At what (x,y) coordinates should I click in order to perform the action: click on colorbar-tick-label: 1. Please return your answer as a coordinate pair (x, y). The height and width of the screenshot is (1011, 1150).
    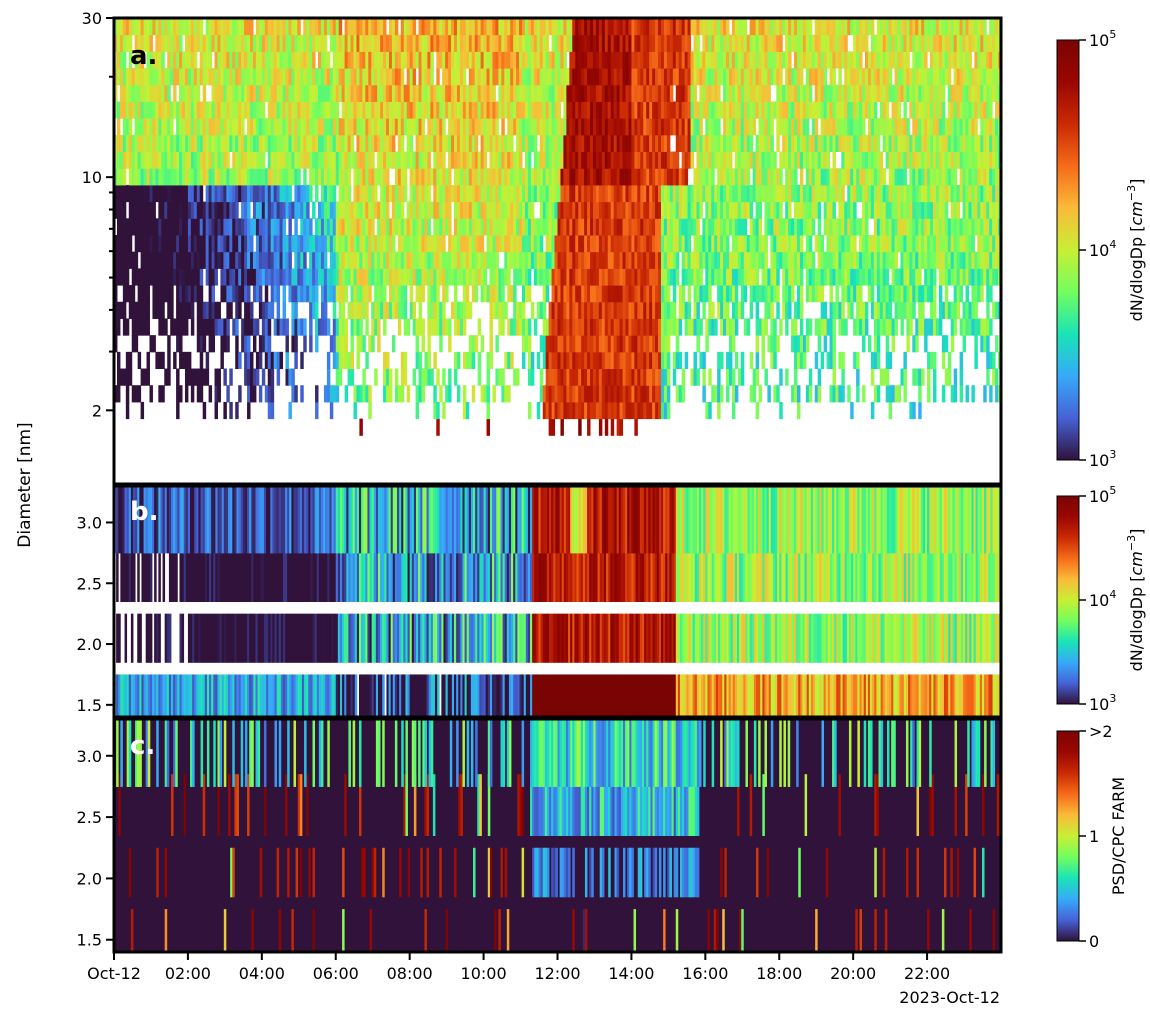
    Looking at the image, I should click on (1094, 836).